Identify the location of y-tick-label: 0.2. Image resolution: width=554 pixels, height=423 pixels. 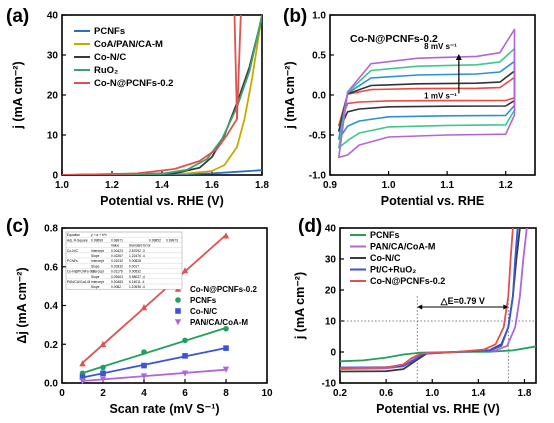
(51, 345).